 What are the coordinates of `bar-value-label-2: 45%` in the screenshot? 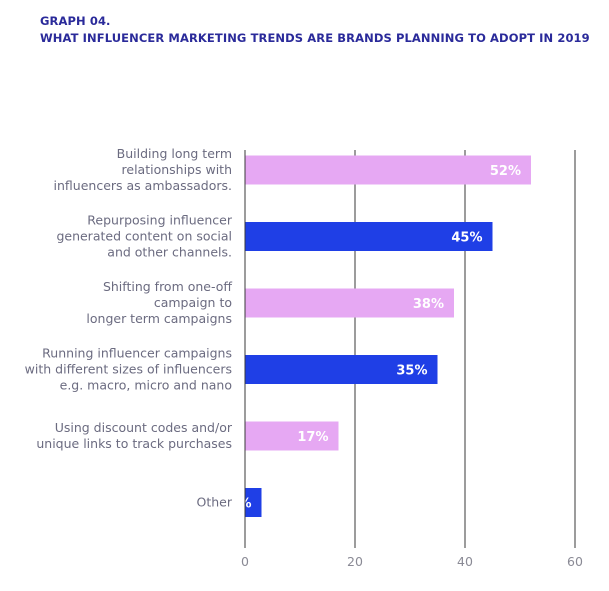 It's located at (466, 238).